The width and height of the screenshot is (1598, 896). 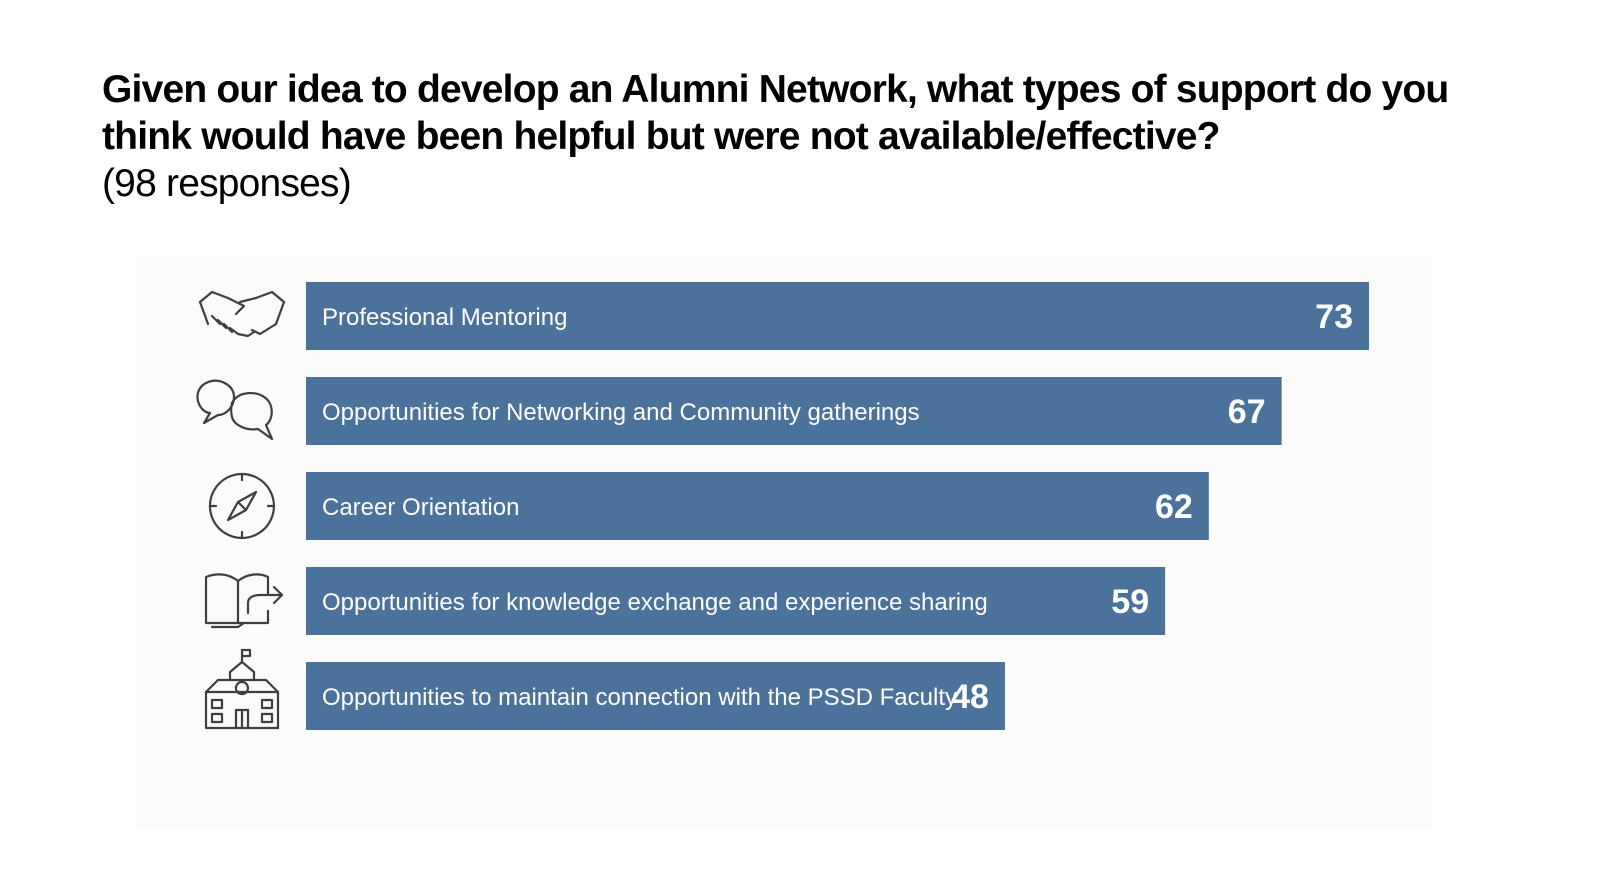 I want to click on bar-value-2: 67, so click(x=1247, y=412).